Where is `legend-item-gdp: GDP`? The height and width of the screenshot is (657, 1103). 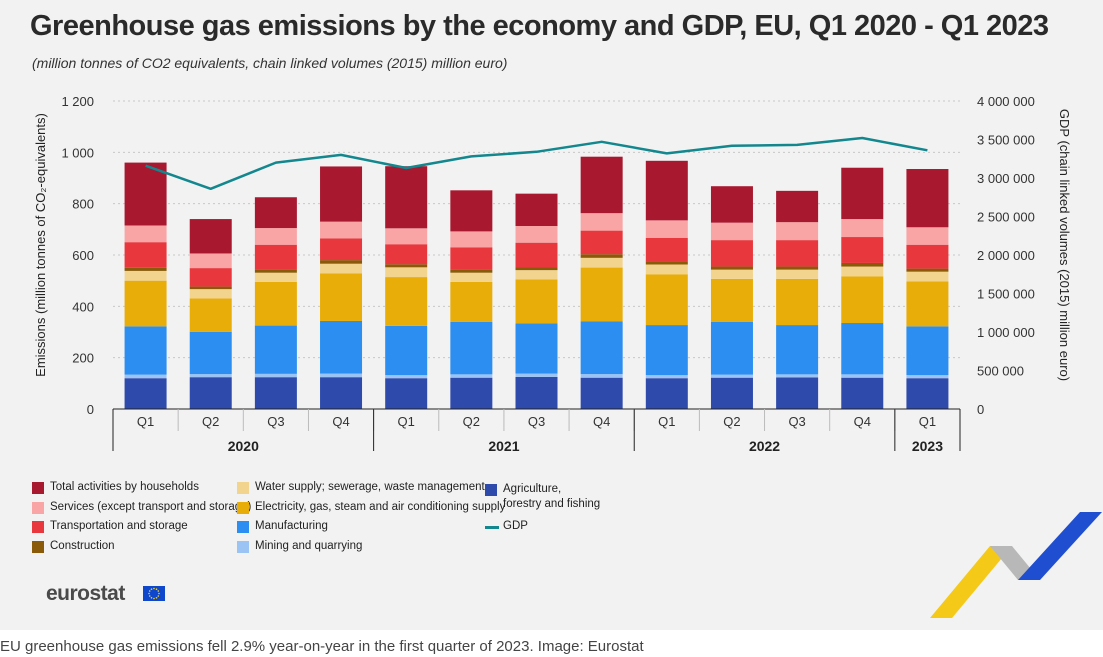 legend-item-gdp: GDP is located at coordinates (506, 526).